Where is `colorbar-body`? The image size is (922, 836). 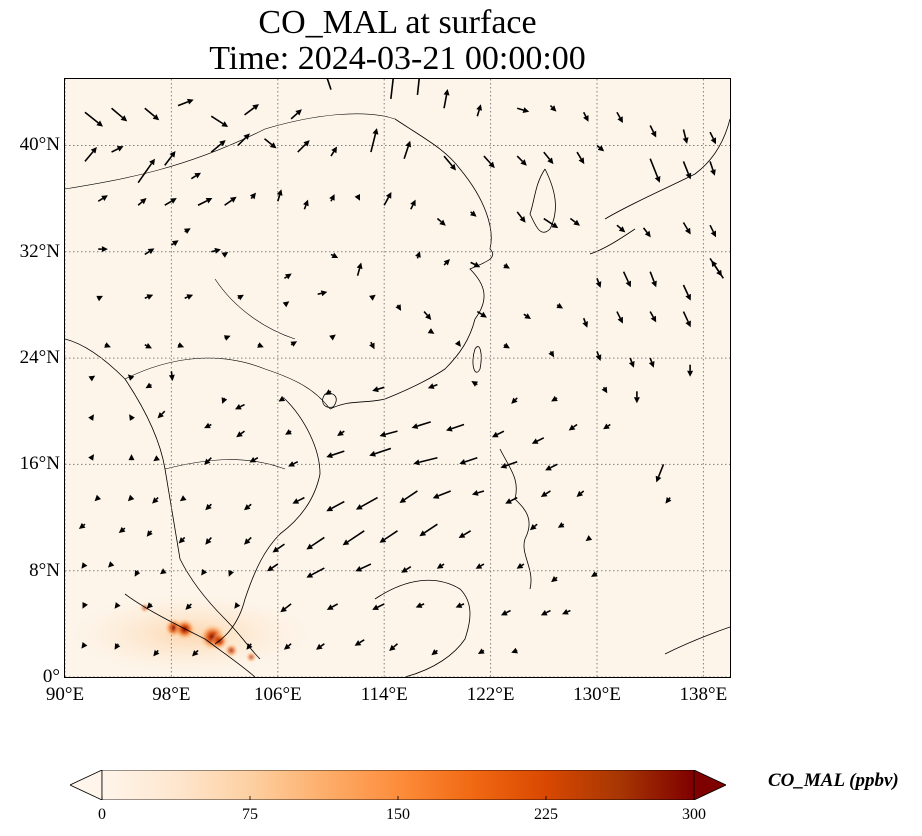 colorbar-body is located at coordinates (398, 785).